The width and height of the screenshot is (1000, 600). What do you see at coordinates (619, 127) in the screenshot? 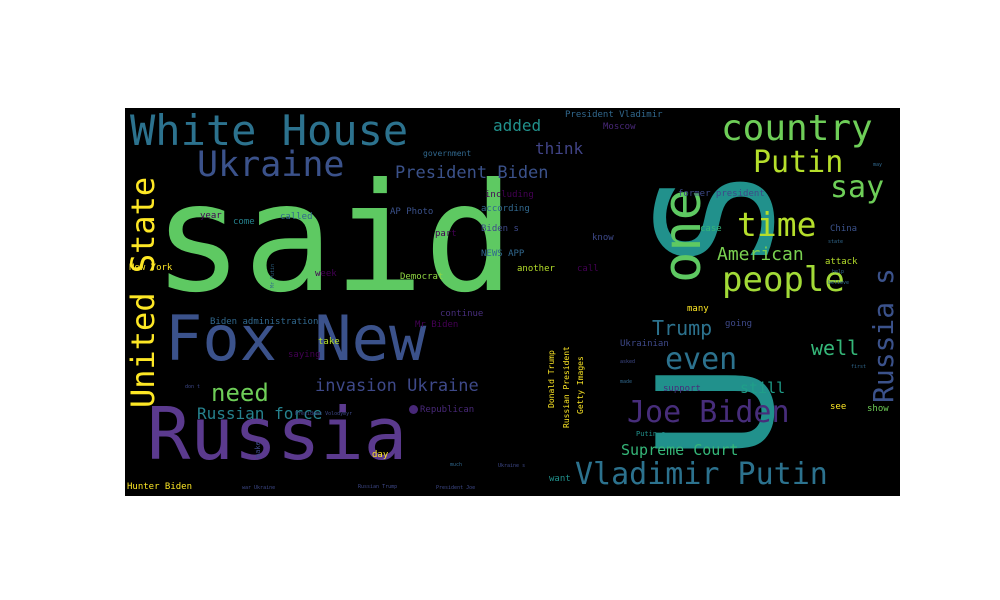
I see `word-moscow: Moscow` at bounding box center [619, 127].